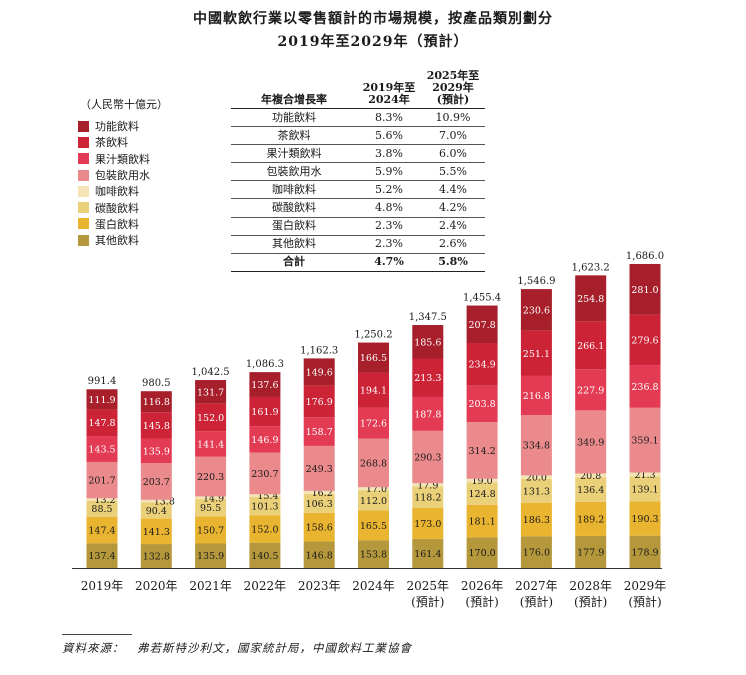 The image size is (746, 675). Describe the element at coordinates (536, 491) in the screenshot. I see `data-label: 131.3` at that location.